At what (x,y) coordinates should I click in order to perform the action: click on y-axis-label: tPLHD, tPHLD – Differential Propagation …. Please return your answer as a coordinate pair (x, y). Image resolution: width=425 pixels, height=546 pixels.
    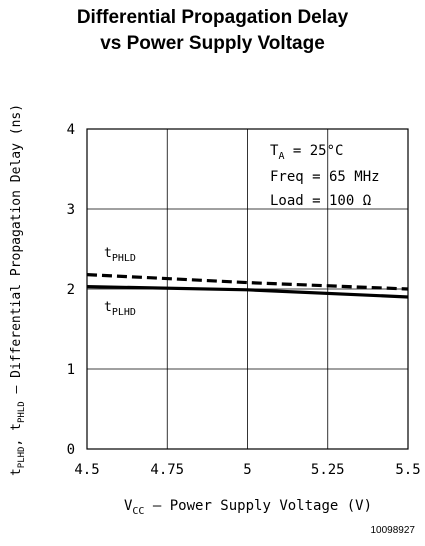
    Looking at the image, I should click on (18, 290).